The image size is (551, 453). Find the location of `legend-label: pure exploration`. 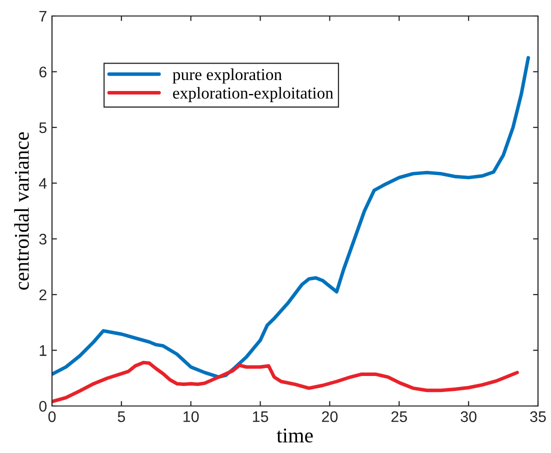

legend-label: pure exploration is located at coordinates (227, 76).